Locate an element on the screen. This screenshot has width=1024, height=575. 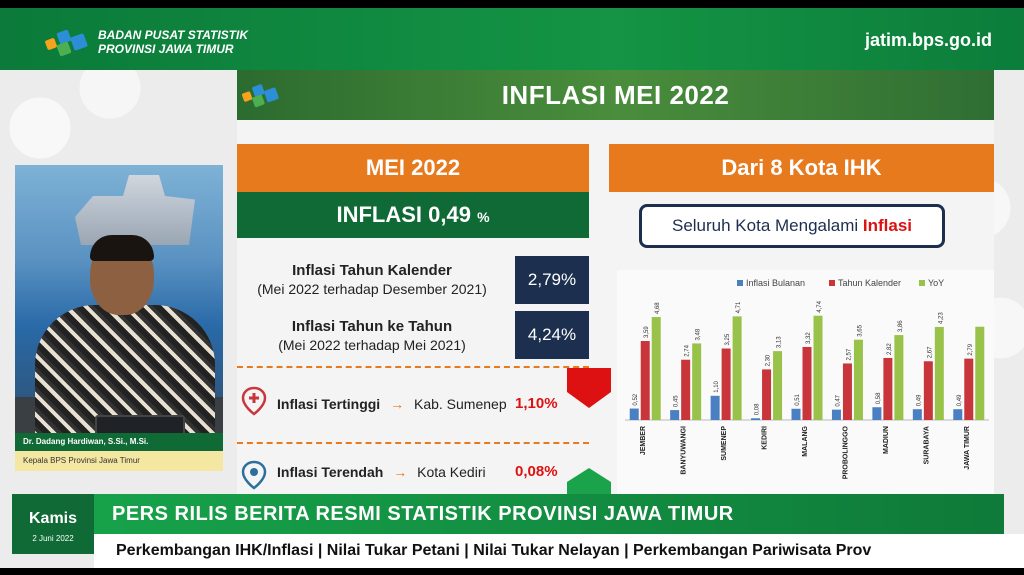
data-label: 3,48 is located at coordinates (699, 334).